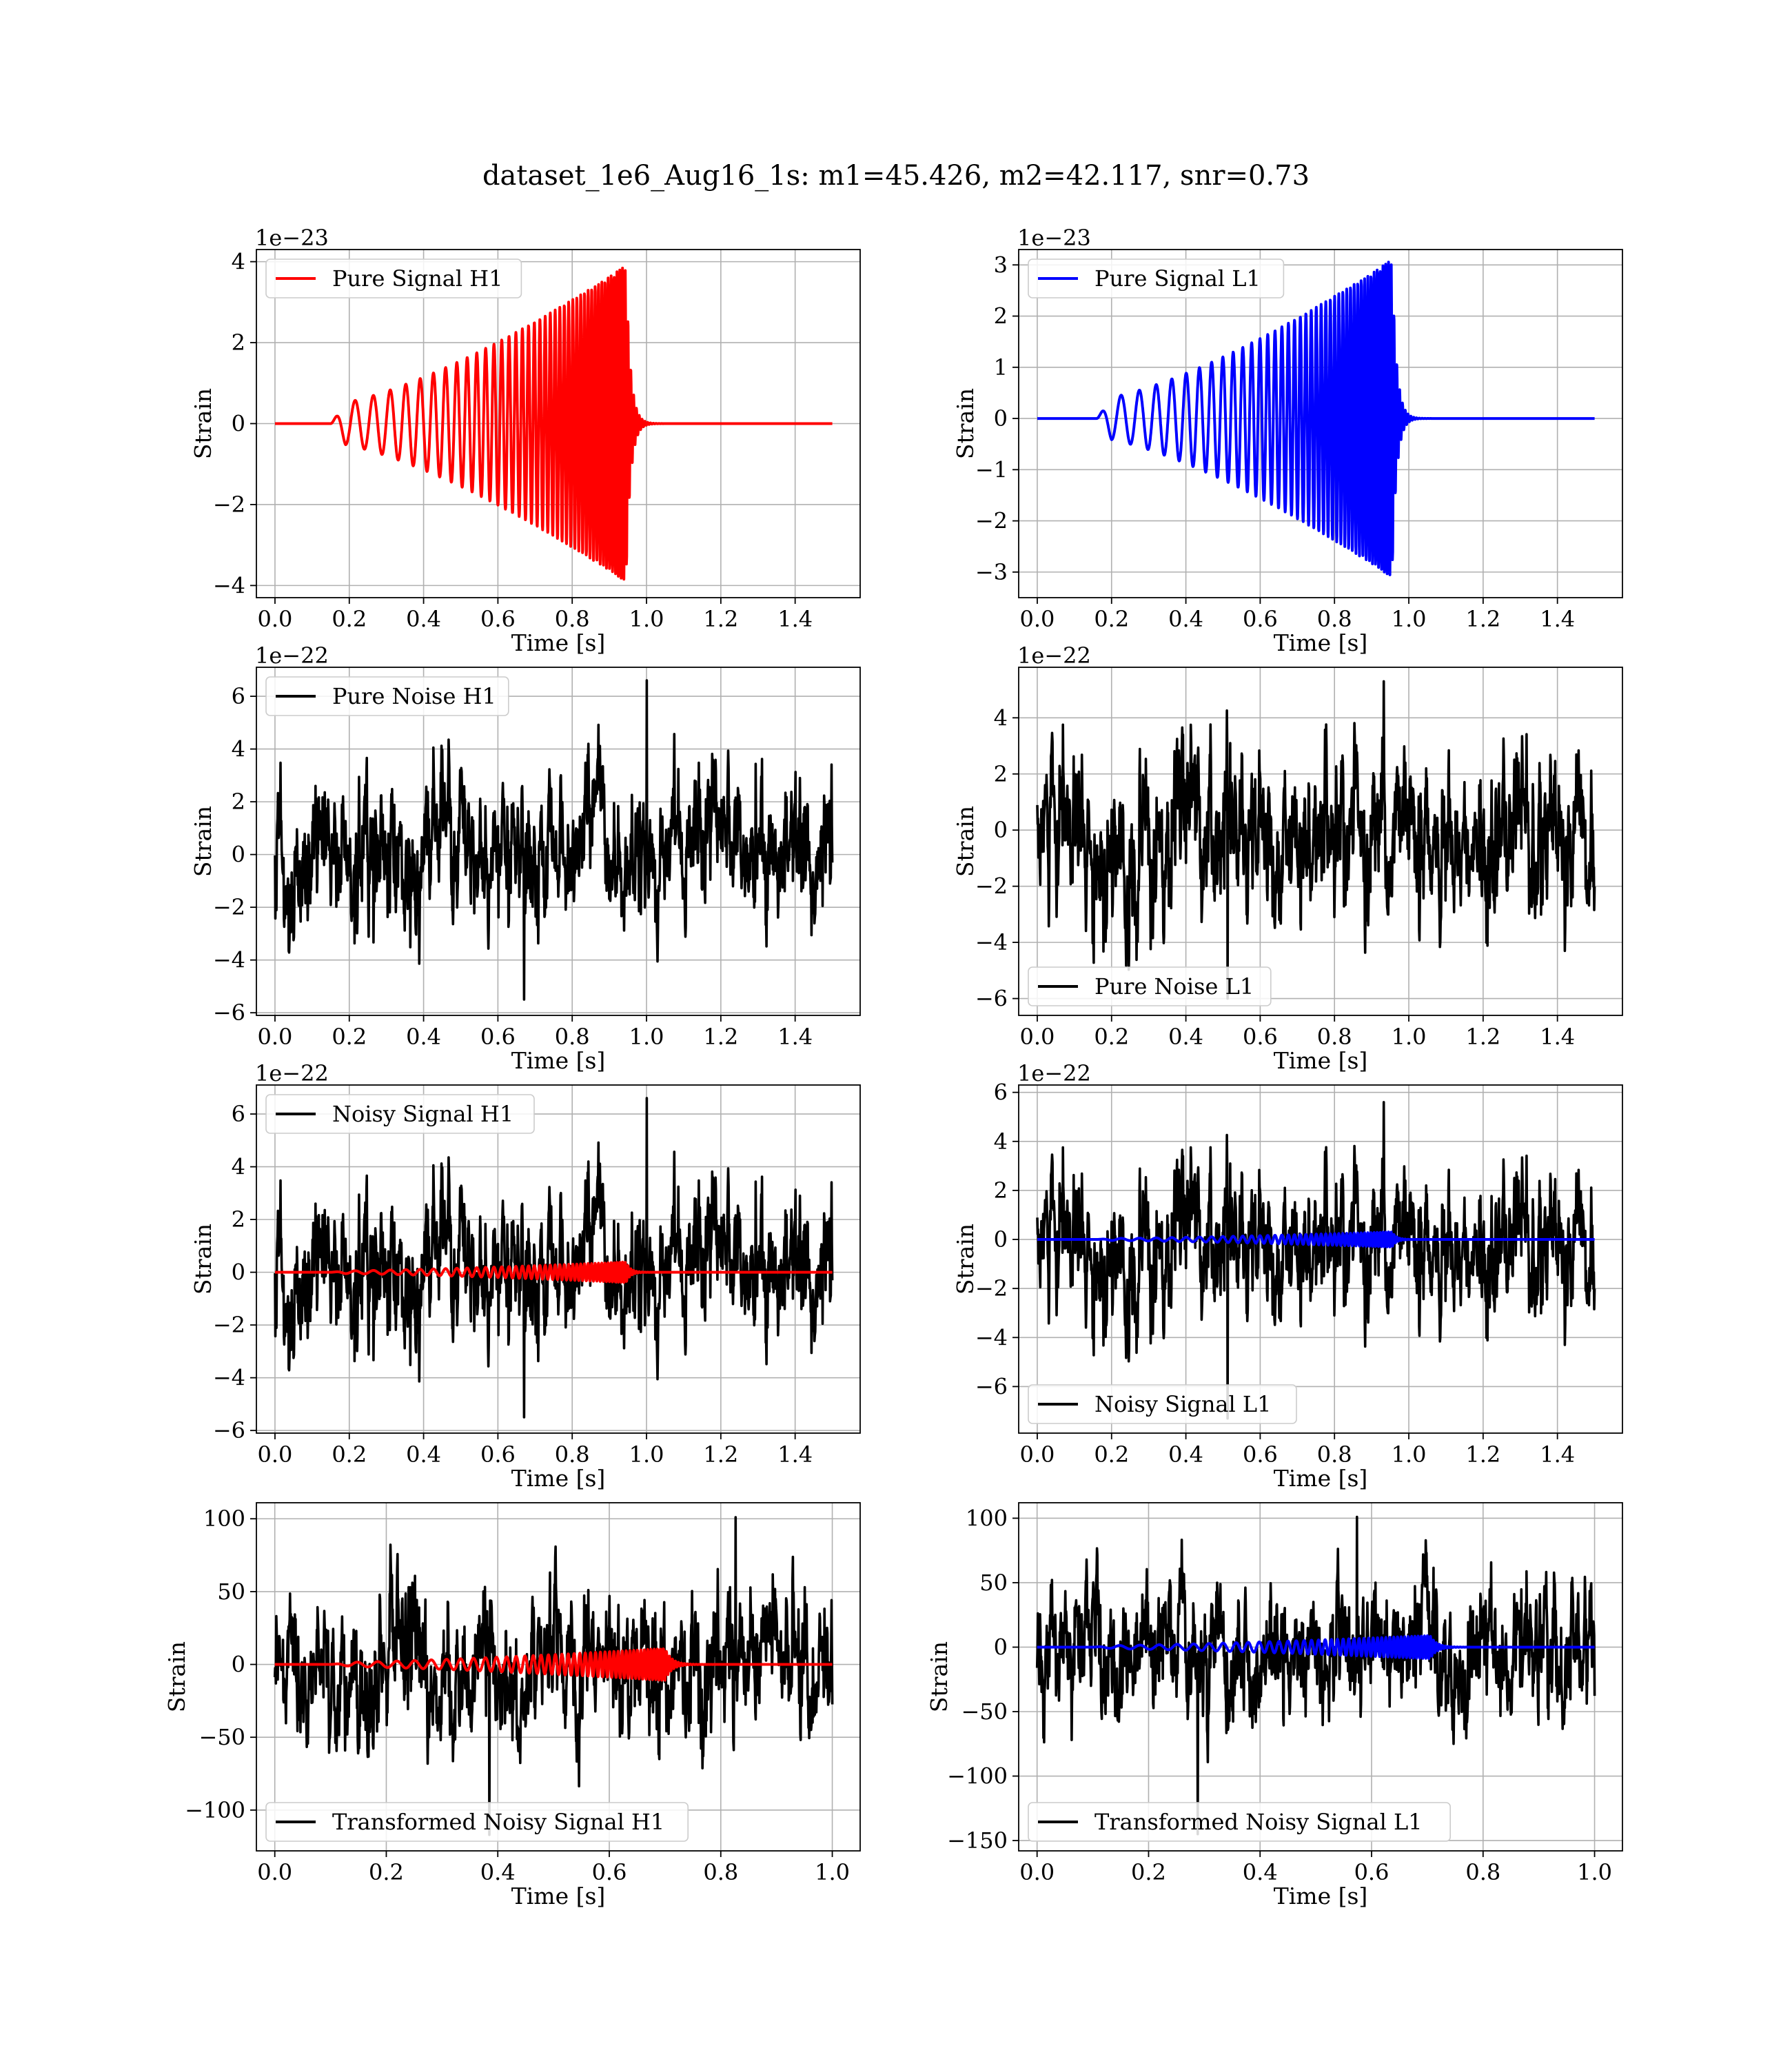 Image resolution: width=1792 pixels, height=2068 pixels. What do you see at coordinates (1183, 1404) in the screenshot?
I see `legend-label: Noisy Signal L1` at bounding box center [1183, 1404].